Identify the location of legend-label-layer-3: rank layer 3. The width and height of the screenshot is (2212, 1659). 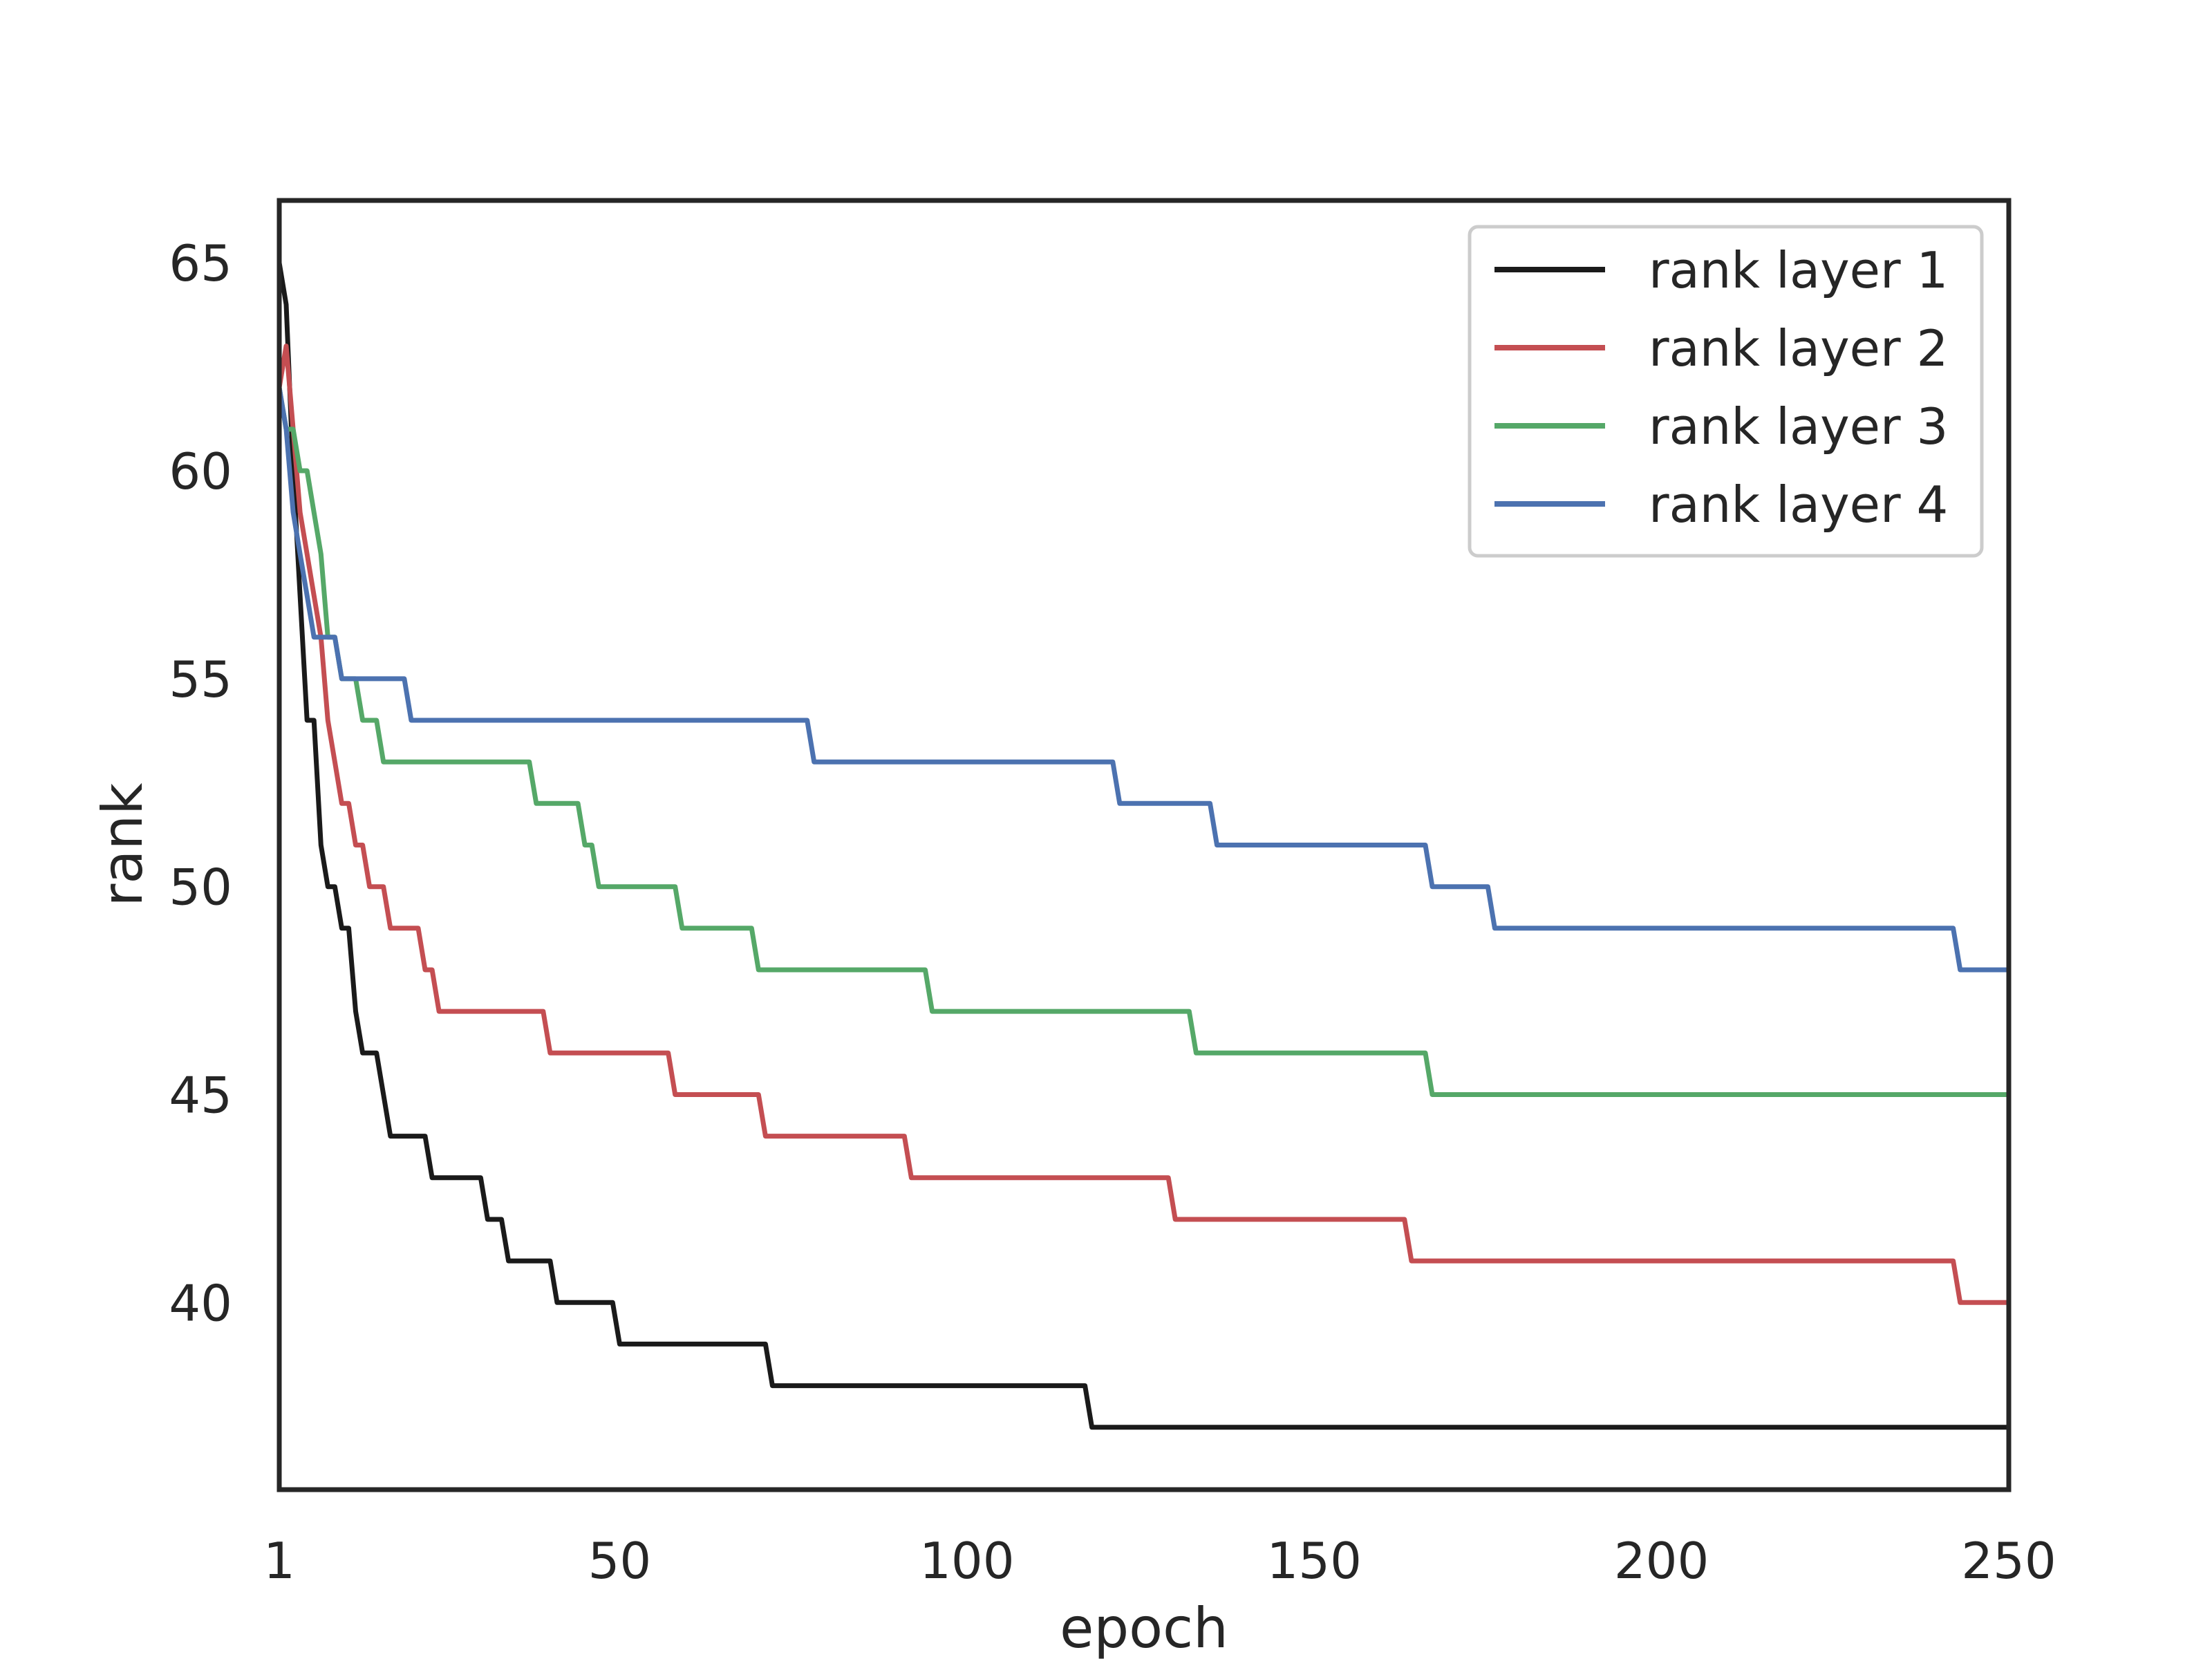
(1798, 426).